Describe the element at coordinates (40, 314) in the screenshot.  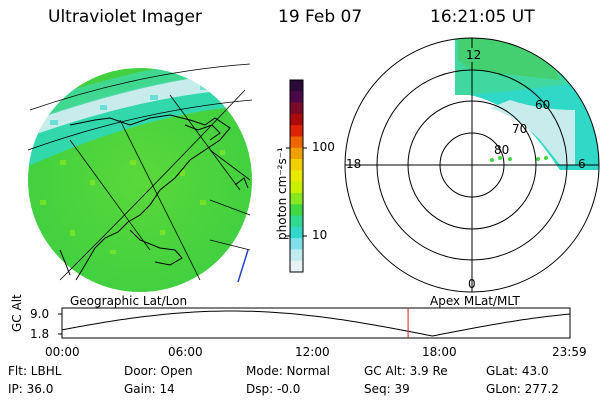
I see `altitude-ytick-9: 9.0` at that location.